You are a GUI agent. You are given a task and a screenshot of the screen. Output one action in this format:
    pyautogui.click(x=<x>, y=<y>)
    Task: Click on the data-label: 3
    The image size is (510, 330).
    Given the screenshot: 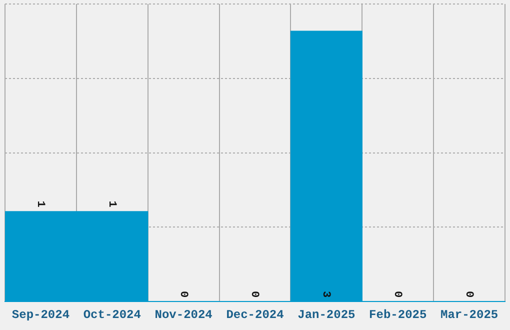 What is the action you would take?
    pyautogui.click(x=326, y=294)
    